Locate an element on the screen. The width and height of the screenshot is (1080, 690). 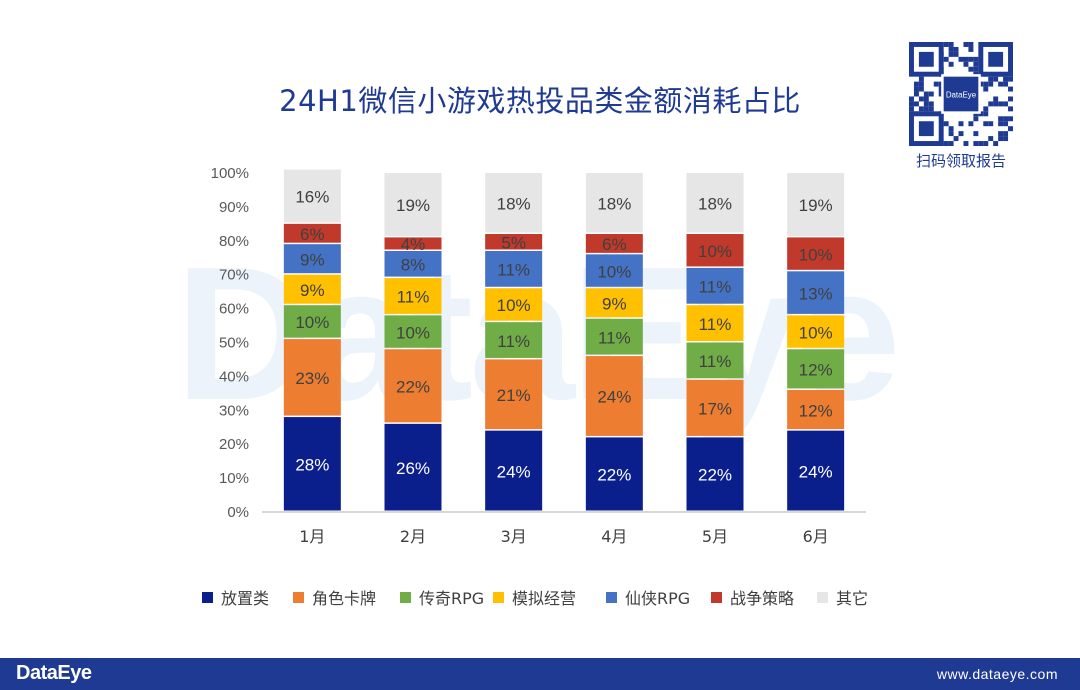
x-tick-label: 4月 is located at coordinates (614, 536).